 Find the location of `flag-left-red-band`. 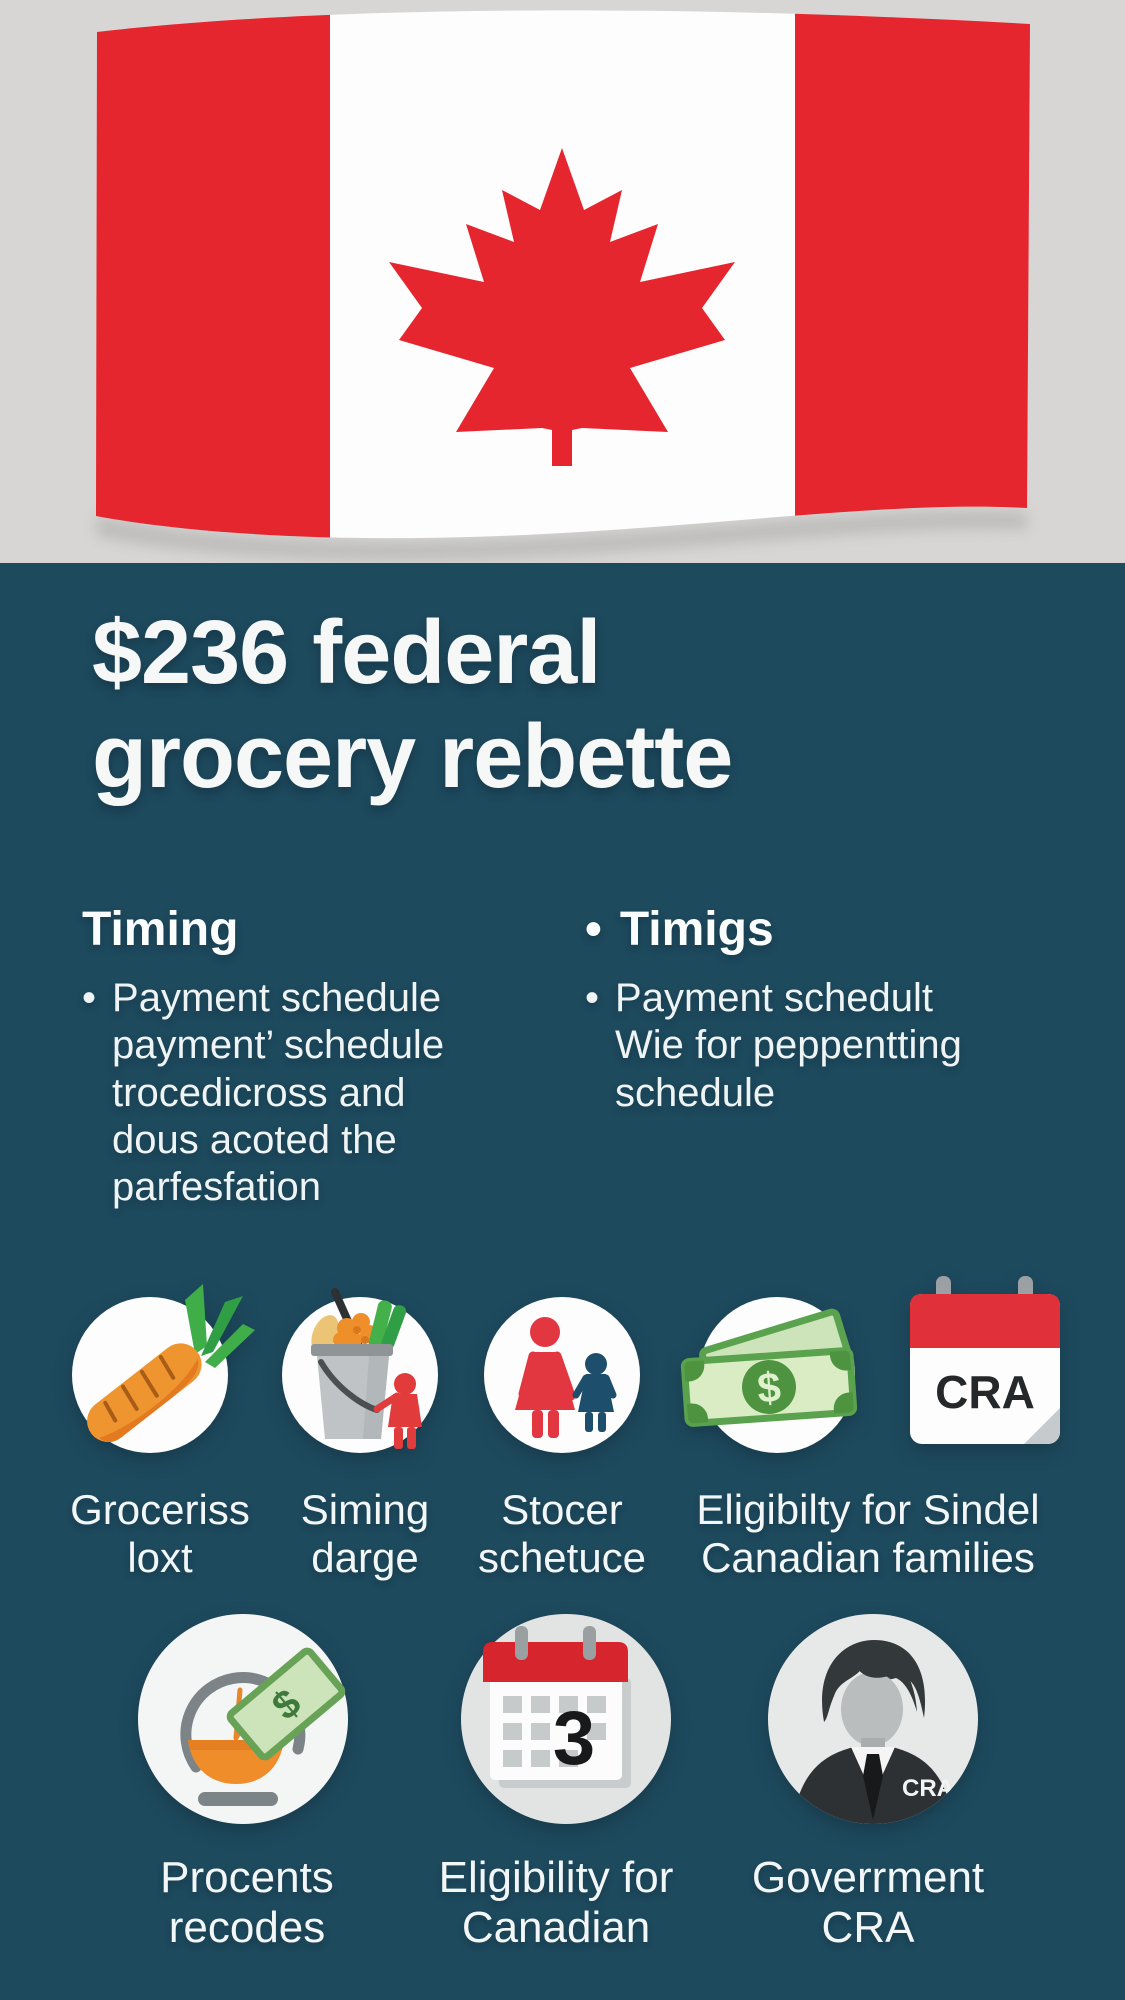

flag-left-red-band is located at coordinates (213, 274).